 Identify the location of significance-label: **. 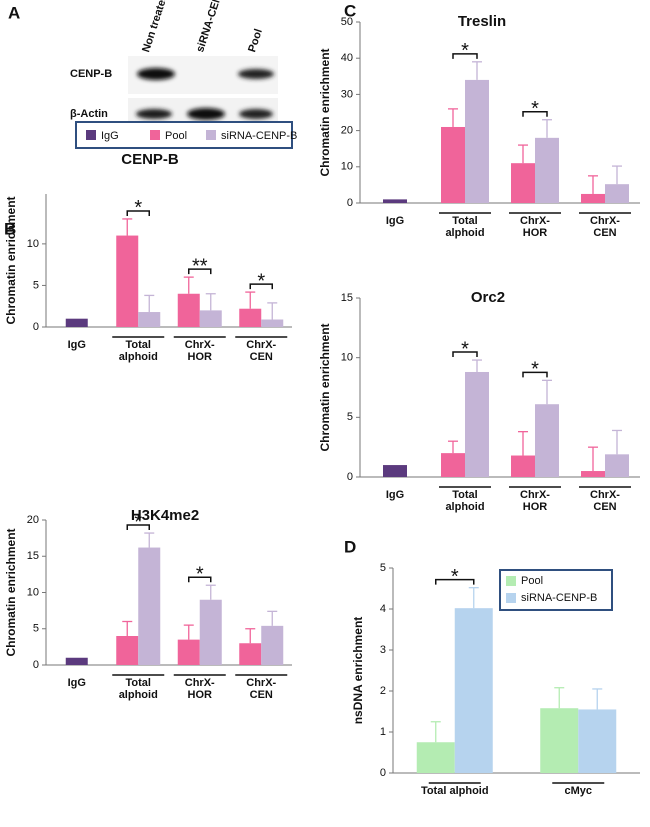
(200, 266).